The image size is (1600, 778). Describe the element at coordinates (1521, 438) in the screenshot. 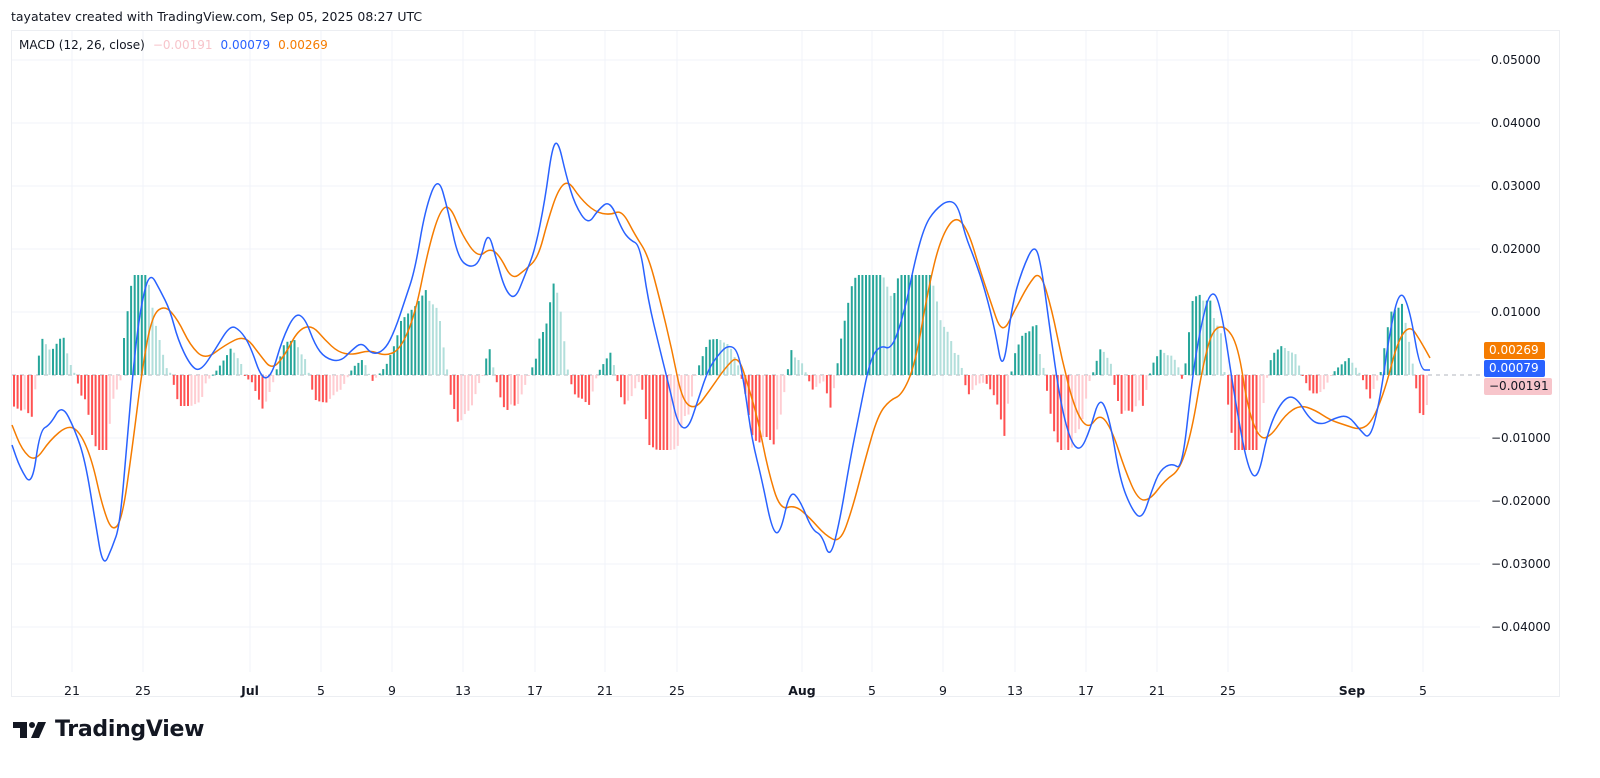

I see `y-axis-tick: −0.01000` at that location.